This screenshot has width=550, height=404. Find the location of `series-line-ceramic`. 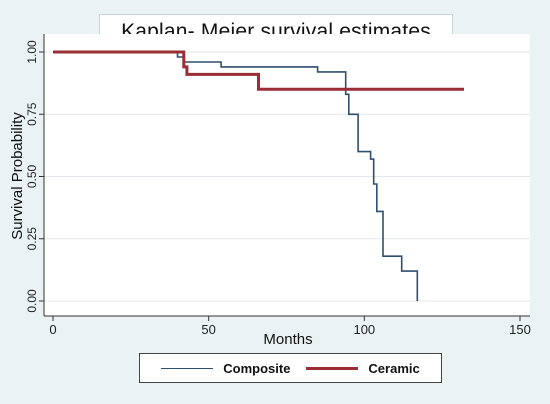

series-line-ceramic is located at coordinates (258, 70).